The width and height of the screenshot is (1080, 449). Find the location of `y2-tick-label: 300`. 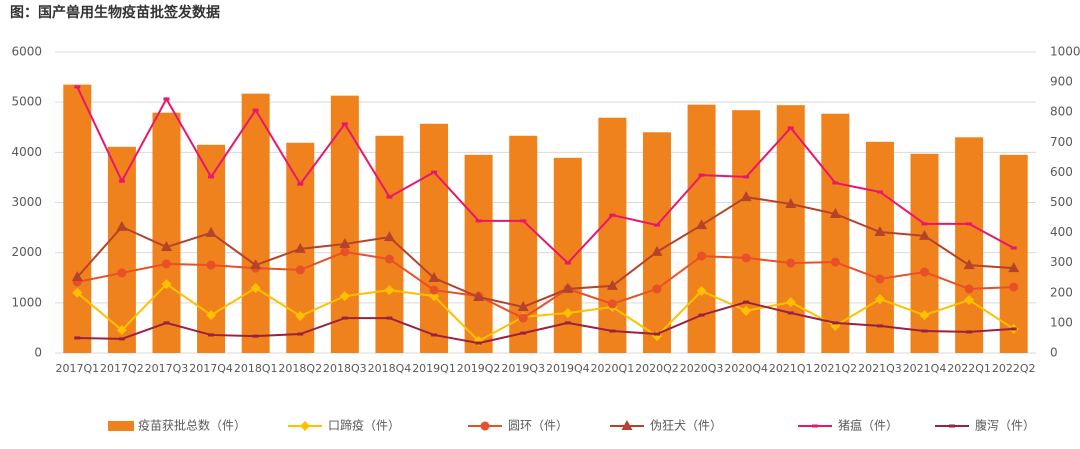

y2-tick-label: 300 is located at coordinates (1061, 262).